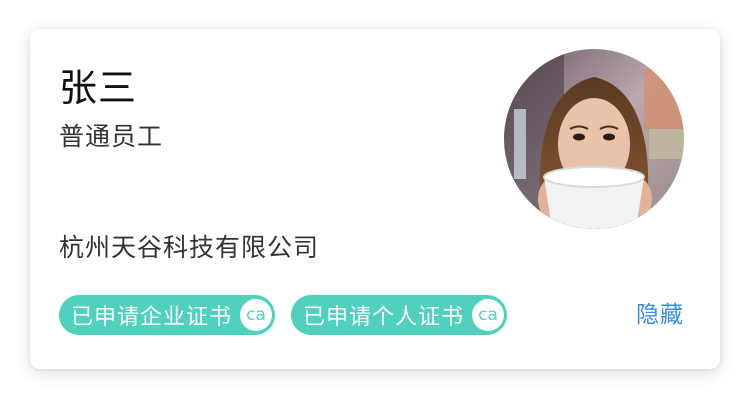 The image size is (750, 408). I want to click on hide-link: 隐藏, so click(660, 315).